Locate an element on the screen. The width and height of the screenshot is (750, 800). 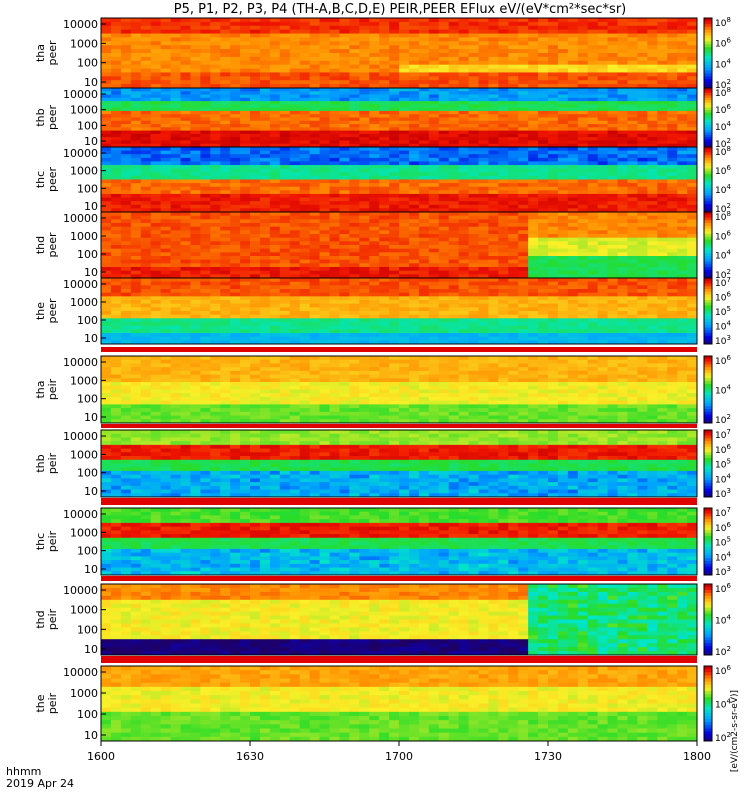
x-tick-label: 1600 is located at coordinates (101, 756).